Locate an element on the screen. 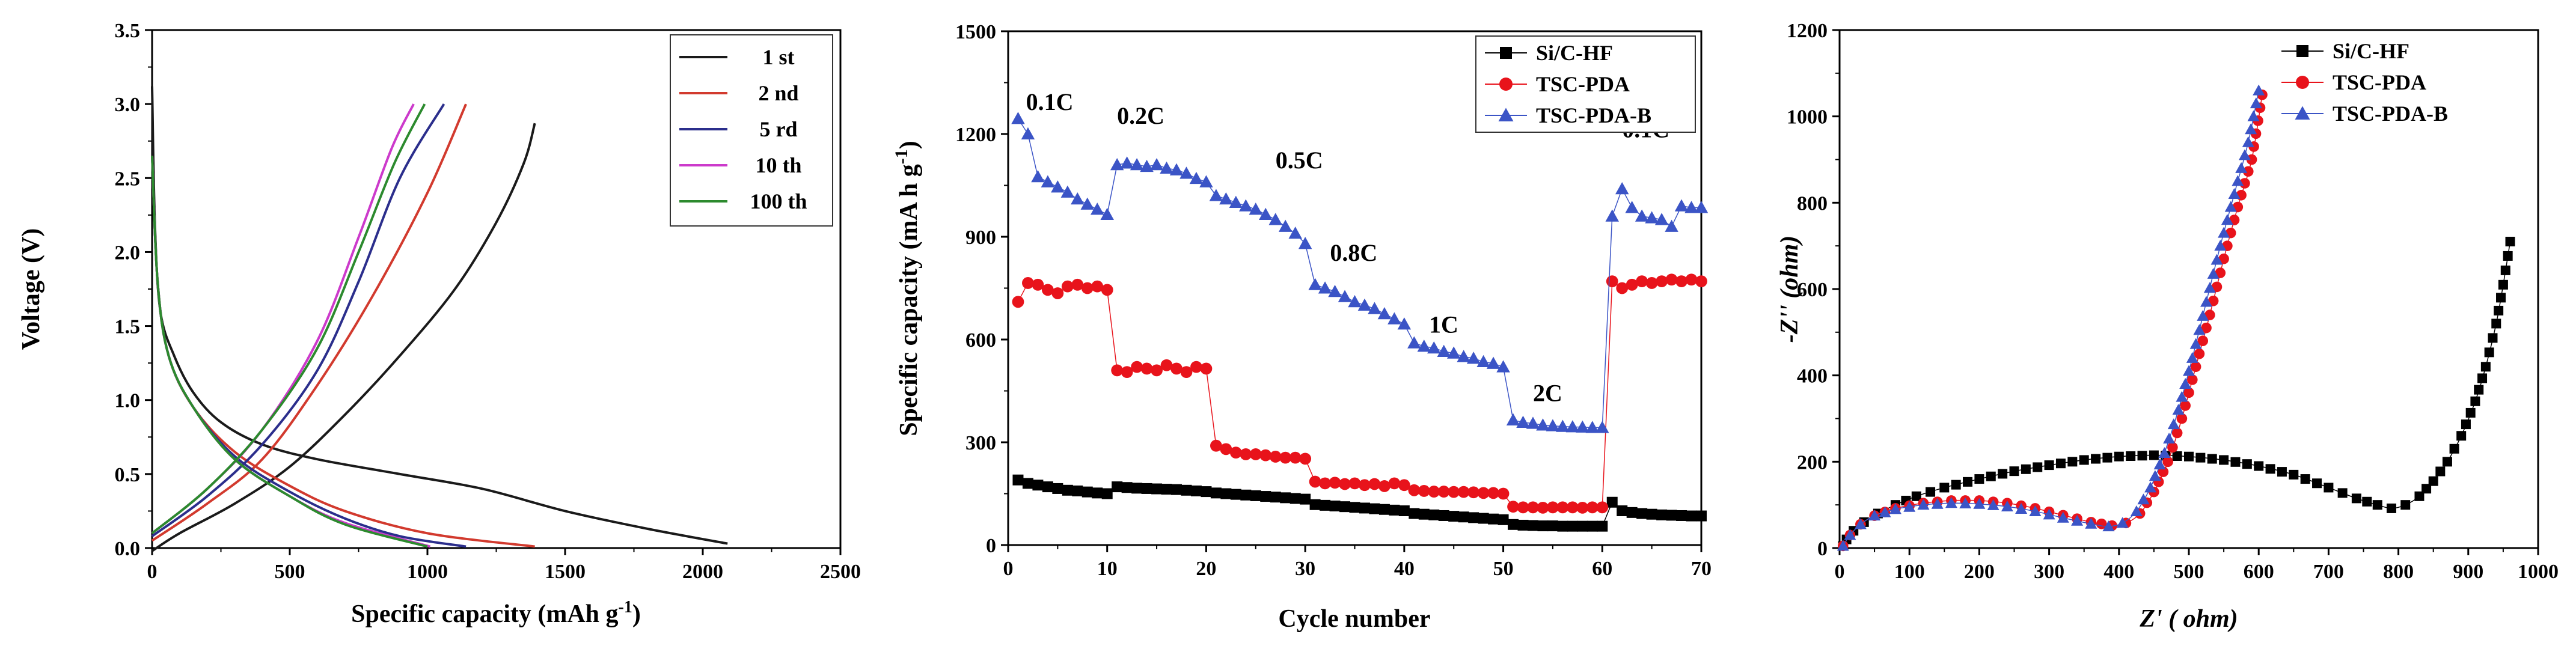 Image resolution: width=2576 pixels, height=649 pixels. p1-y-tick-label: 0.5 is located at coordinates (128, 475).